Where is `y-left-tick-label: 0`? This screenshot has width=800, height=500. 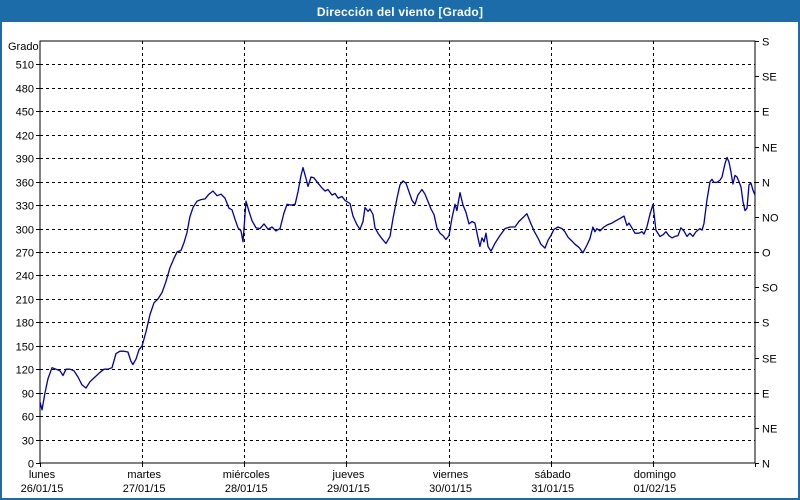 y-left-tick-label: 0 is located at coordinates (31, 465).